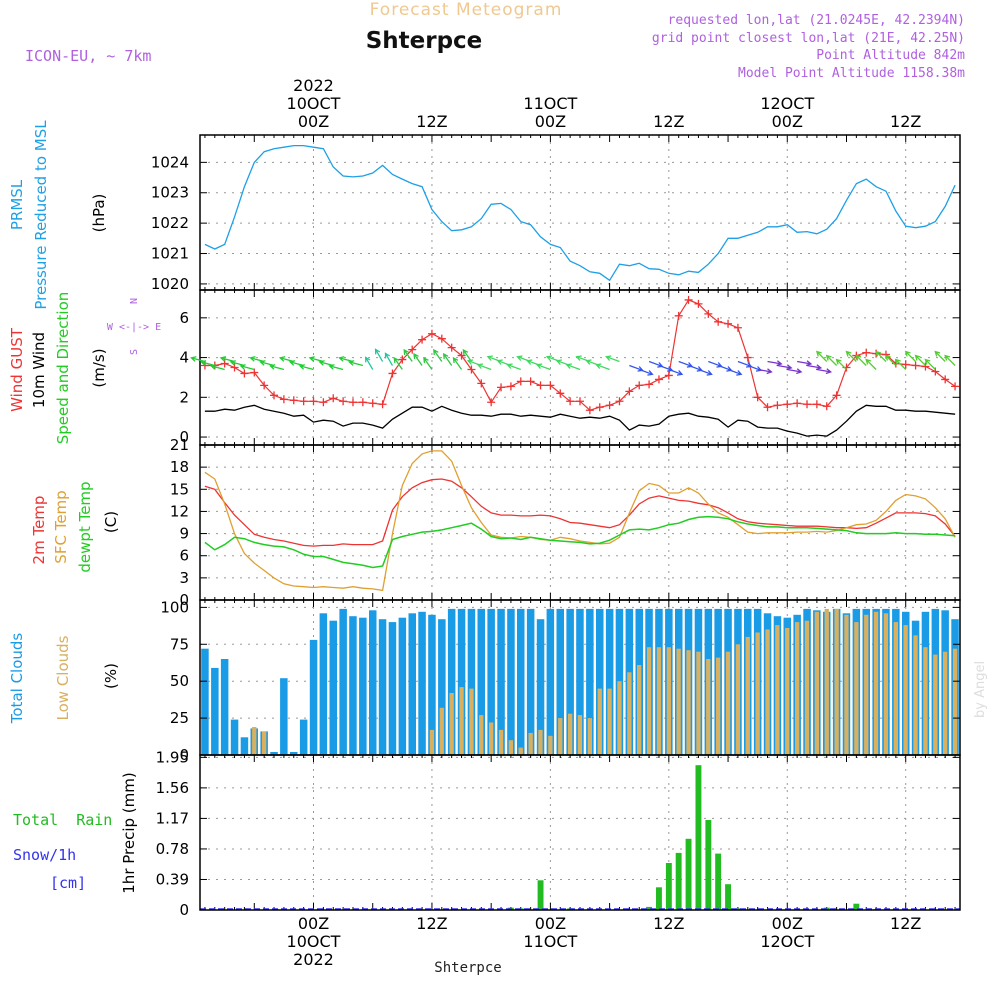  Describe the element at coordinates (17, 679) in the screenshot. I see `total-clouds-label: Total Clouds` at that location.